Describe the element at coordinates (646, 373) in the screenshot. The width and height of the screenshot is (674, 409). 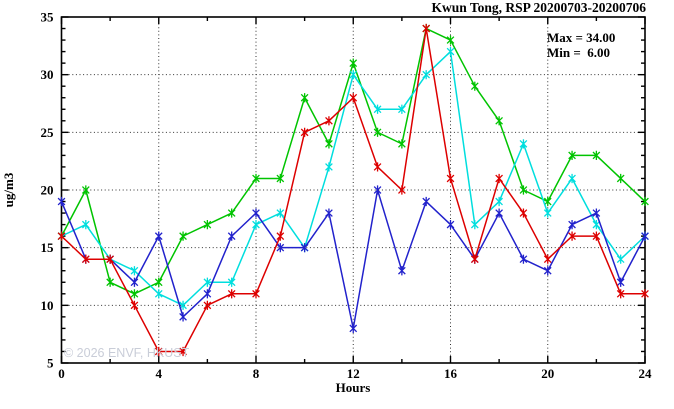
I see `x-tick-label: 24` at that location.